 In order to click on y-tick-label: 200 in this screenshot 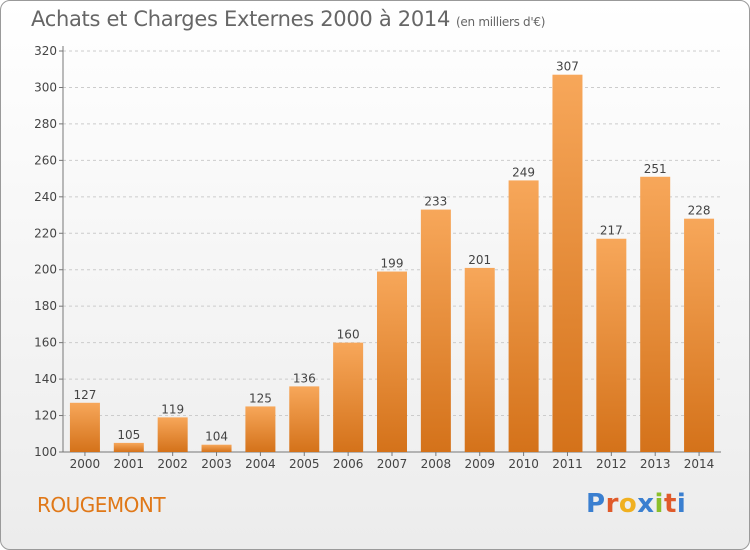, I will do `click(45, 270)`.